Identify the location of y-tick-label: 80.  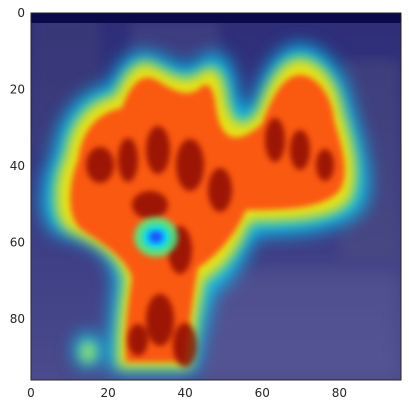
(17, 319).